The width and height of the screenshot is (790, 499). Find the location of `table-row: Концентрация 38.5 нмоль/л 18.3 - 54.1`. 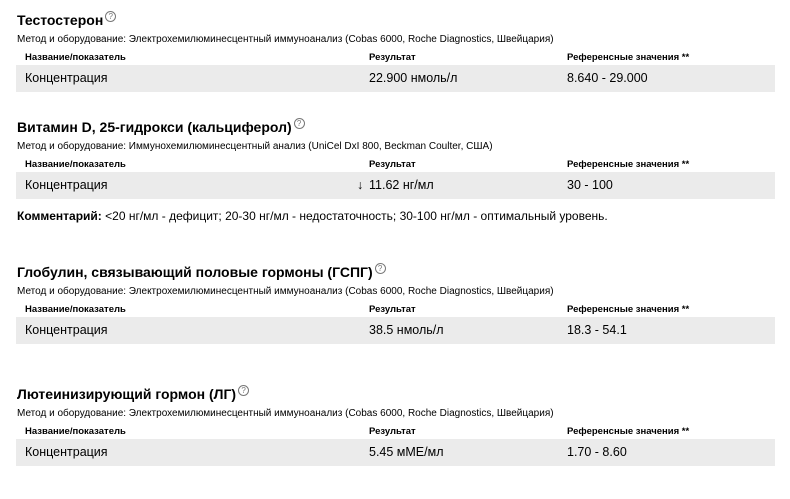

table-row: Концентрация 38.5 нмоль/л 18.3 - 54.1 is located at coordinates (395, 330).